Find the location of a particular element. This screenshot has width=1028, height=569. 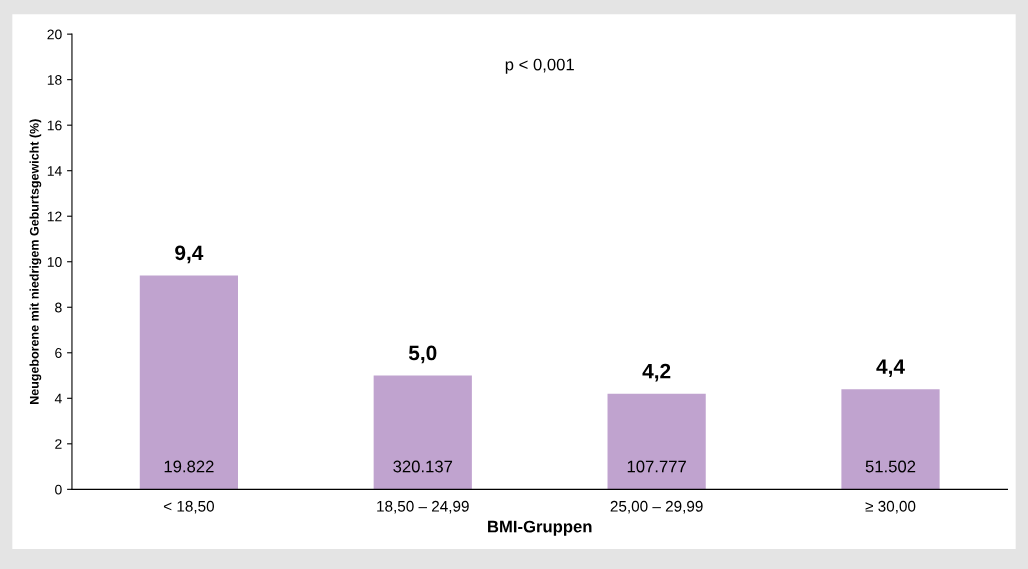

x-axis-title: BMI-Gruppen is located at coordinates (540, 528).